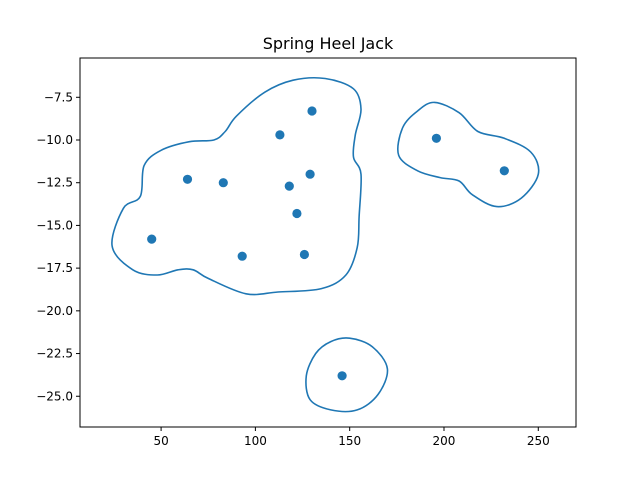  I want to click on y-tick-label: −10.0, so click(54, 140).